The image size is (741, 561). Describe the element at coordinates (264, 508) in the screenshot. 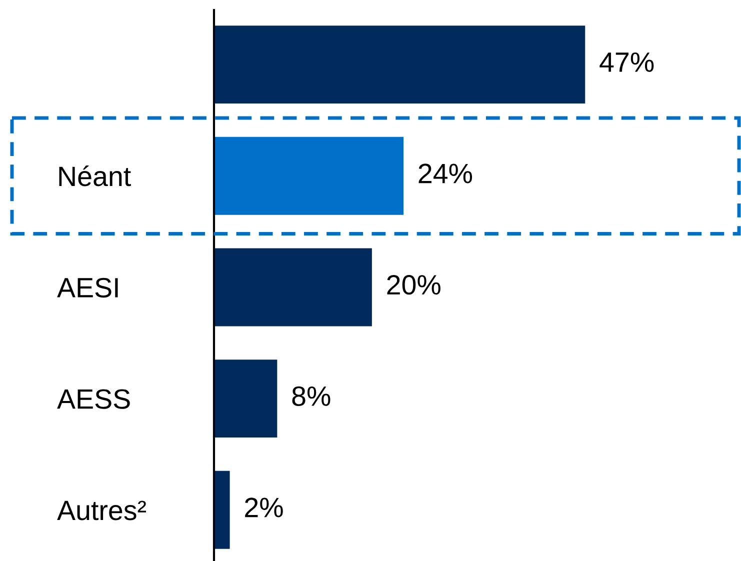

I see `data-label: 2%` at that location.